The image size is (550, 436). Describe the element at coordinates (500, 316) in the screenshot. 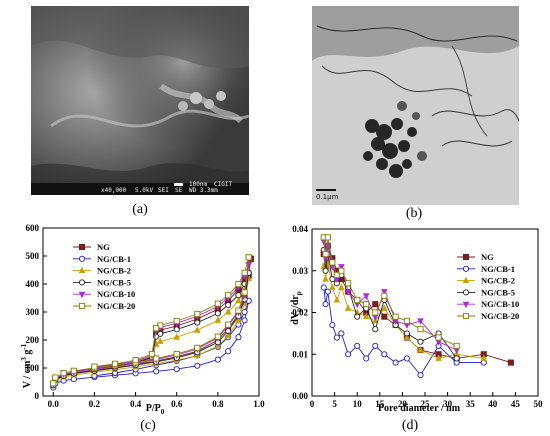

I see `pore-size-legend-label: NG/CB-20` at that location.